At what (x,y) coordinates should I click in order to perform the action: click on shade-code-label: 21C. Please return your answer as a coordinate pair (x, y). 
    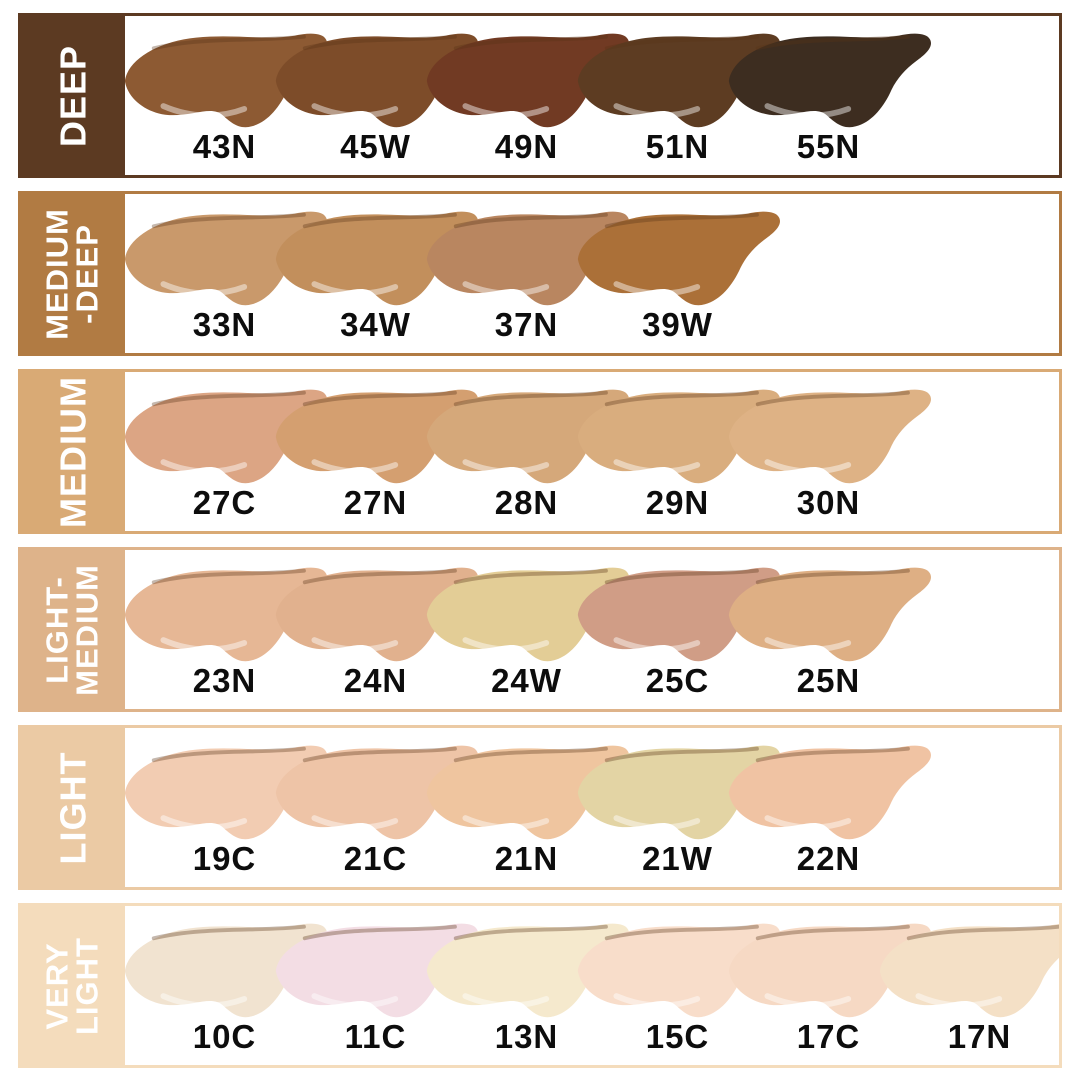
    Looking at the image, I should click on (375, 858).